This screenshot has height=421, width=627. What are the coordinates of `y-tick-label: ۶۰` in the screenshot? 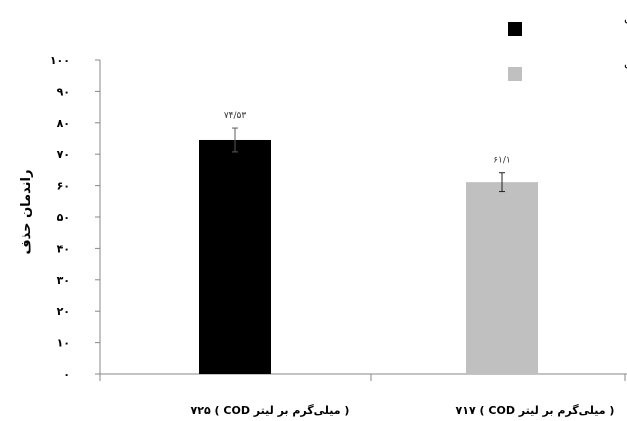 It's located at (63, 186).